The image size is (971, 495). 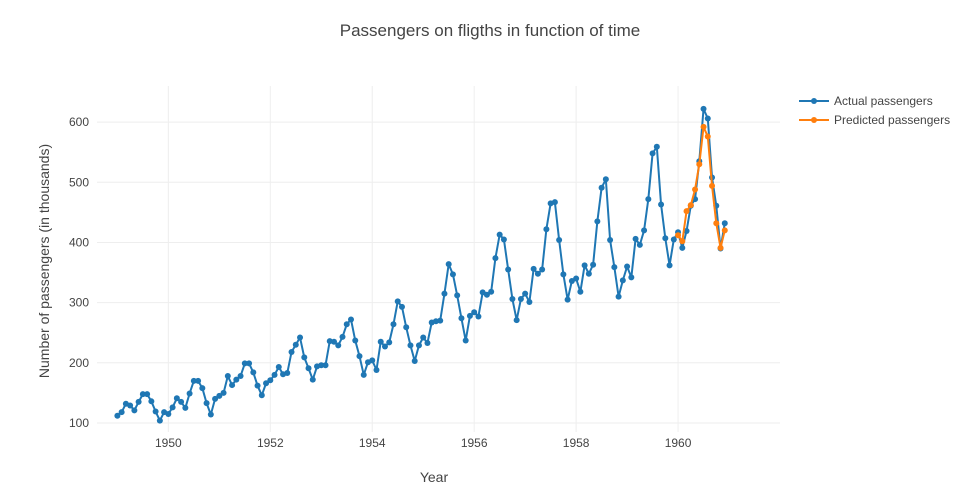 I want to click on legend: Actual passengers Predicted passengers, so click(x=874, y=110).